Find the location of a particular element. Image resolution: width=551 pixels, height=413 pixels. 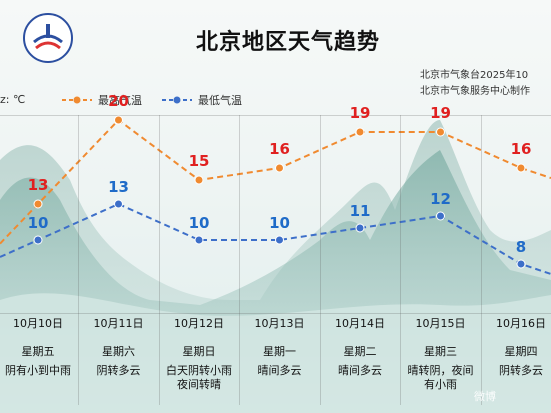

x-tick-label: 10月11日 is located at coordinates (118, 323).